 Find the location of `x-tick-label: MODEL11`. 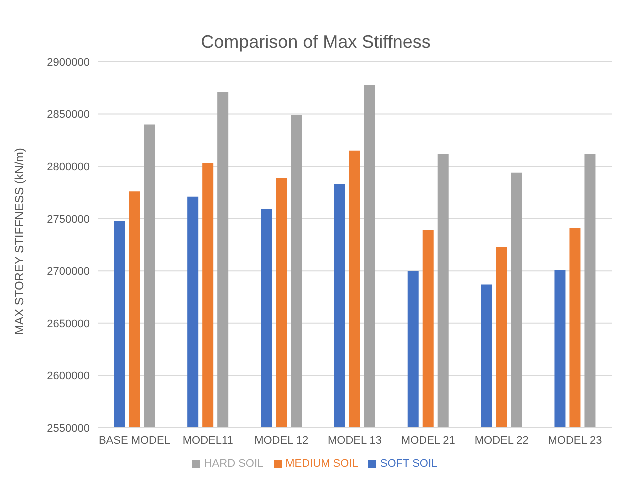

x-tick-label: MODEL11 is located at coordinates (208, 440).